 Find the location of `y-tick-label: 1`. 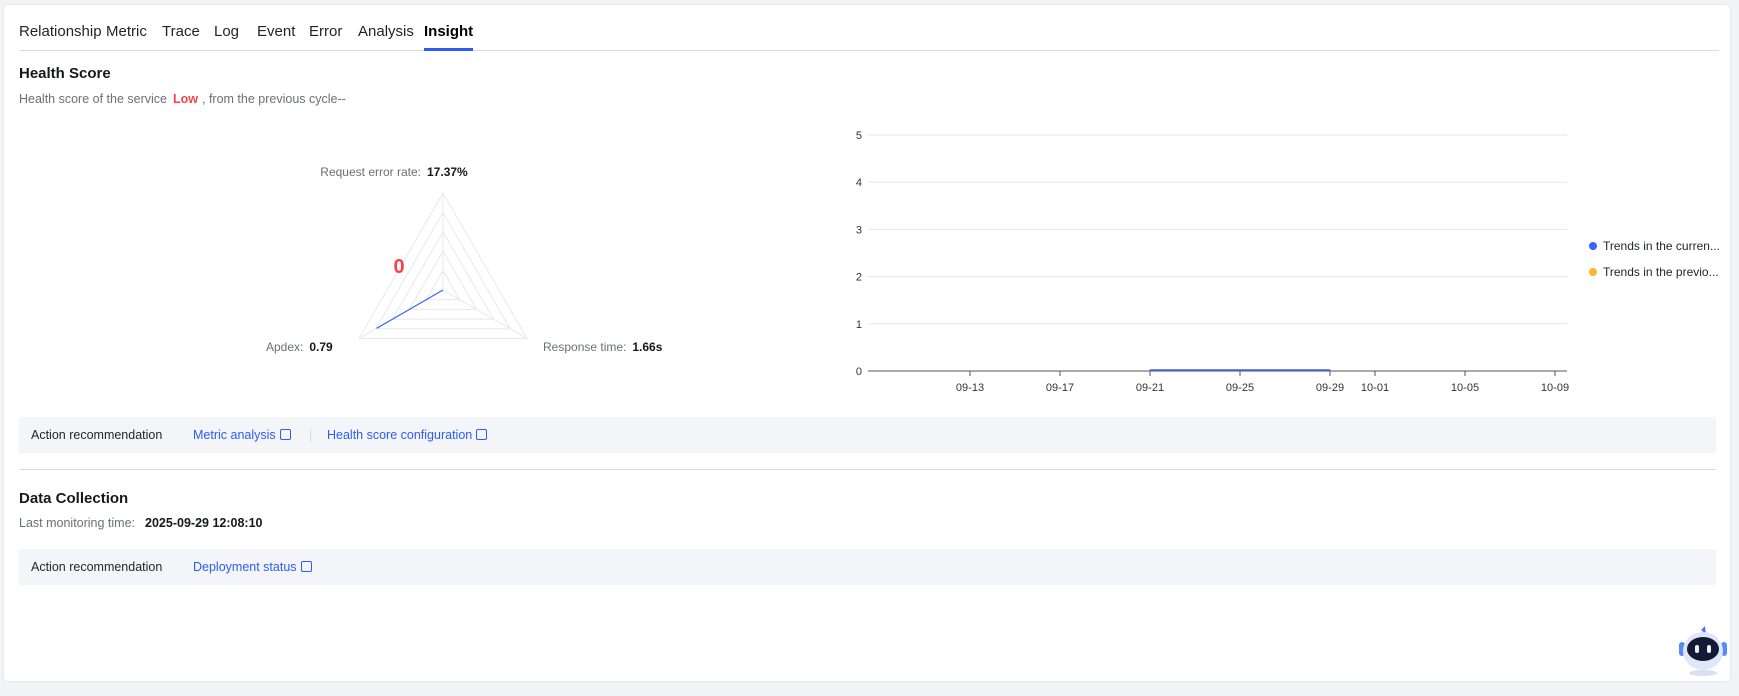

y-tick-label: 1 is located at coordinates (859, 325).